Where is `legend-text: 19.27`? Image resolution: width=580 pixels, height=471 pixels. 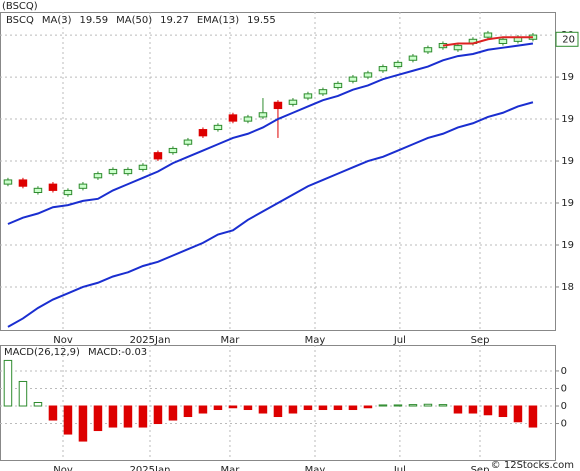 legend-text: 19.27 is located at coordinates (174, 20).